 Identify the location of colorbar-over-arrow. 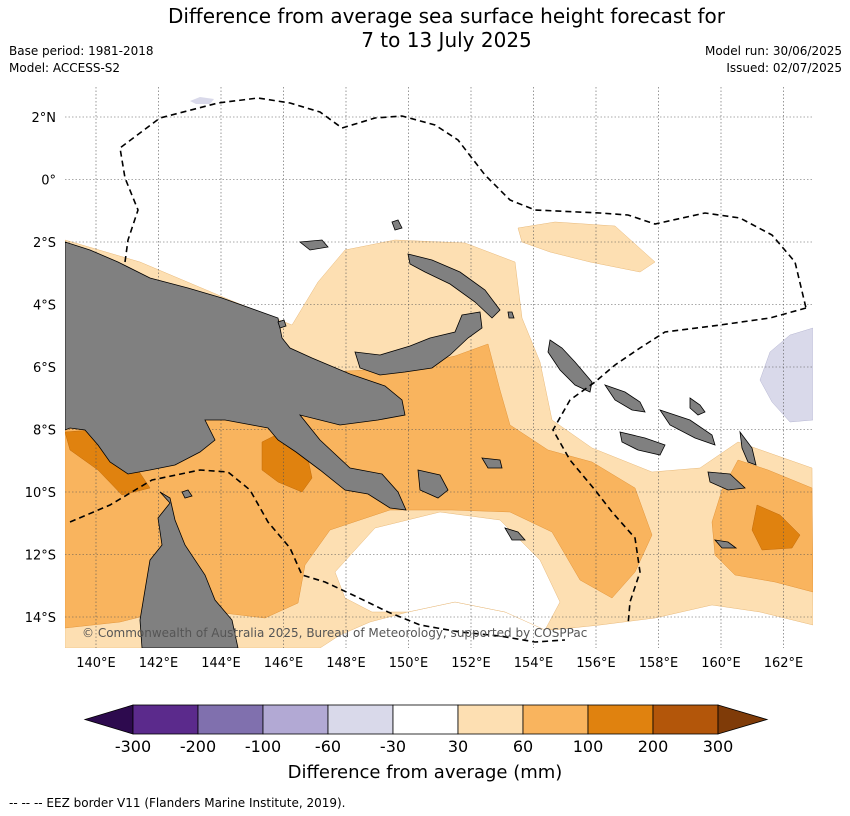
(743, 719).